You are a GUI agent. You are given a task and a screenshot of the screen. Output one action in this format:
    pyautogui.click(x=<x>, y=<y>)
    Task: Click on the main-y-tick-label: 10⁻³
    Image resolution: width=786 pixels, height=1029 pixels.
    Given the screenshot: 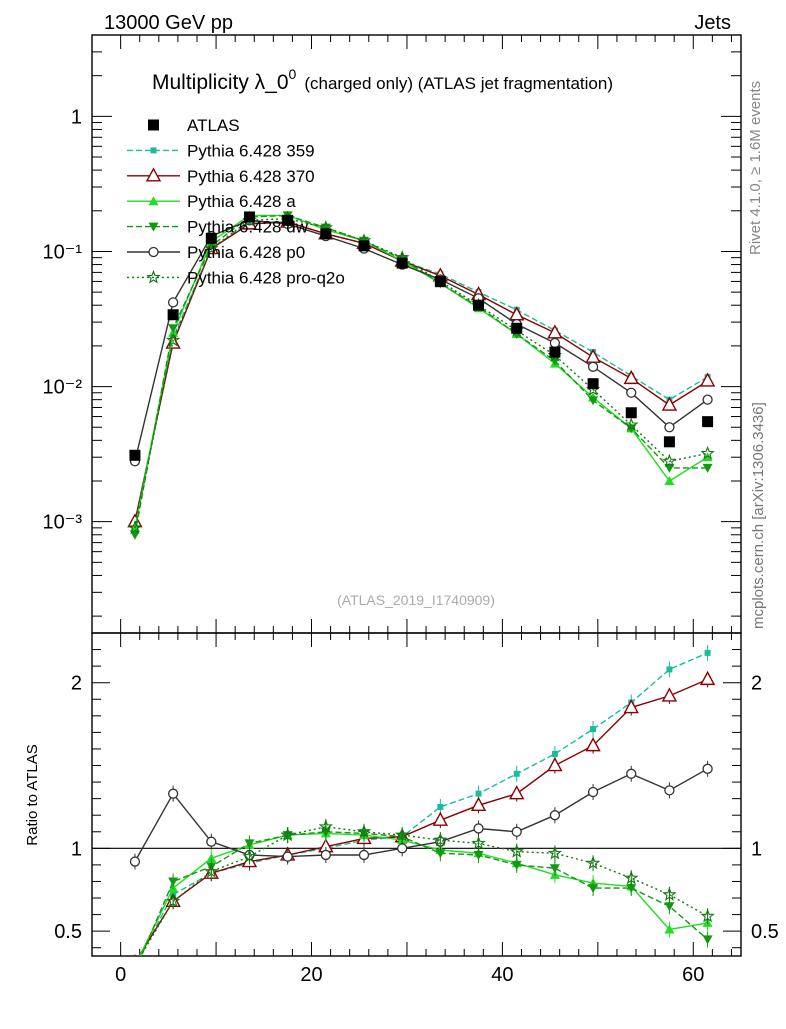 What is the action you would take?
    pyautogui.click(x=63, y=523)
    